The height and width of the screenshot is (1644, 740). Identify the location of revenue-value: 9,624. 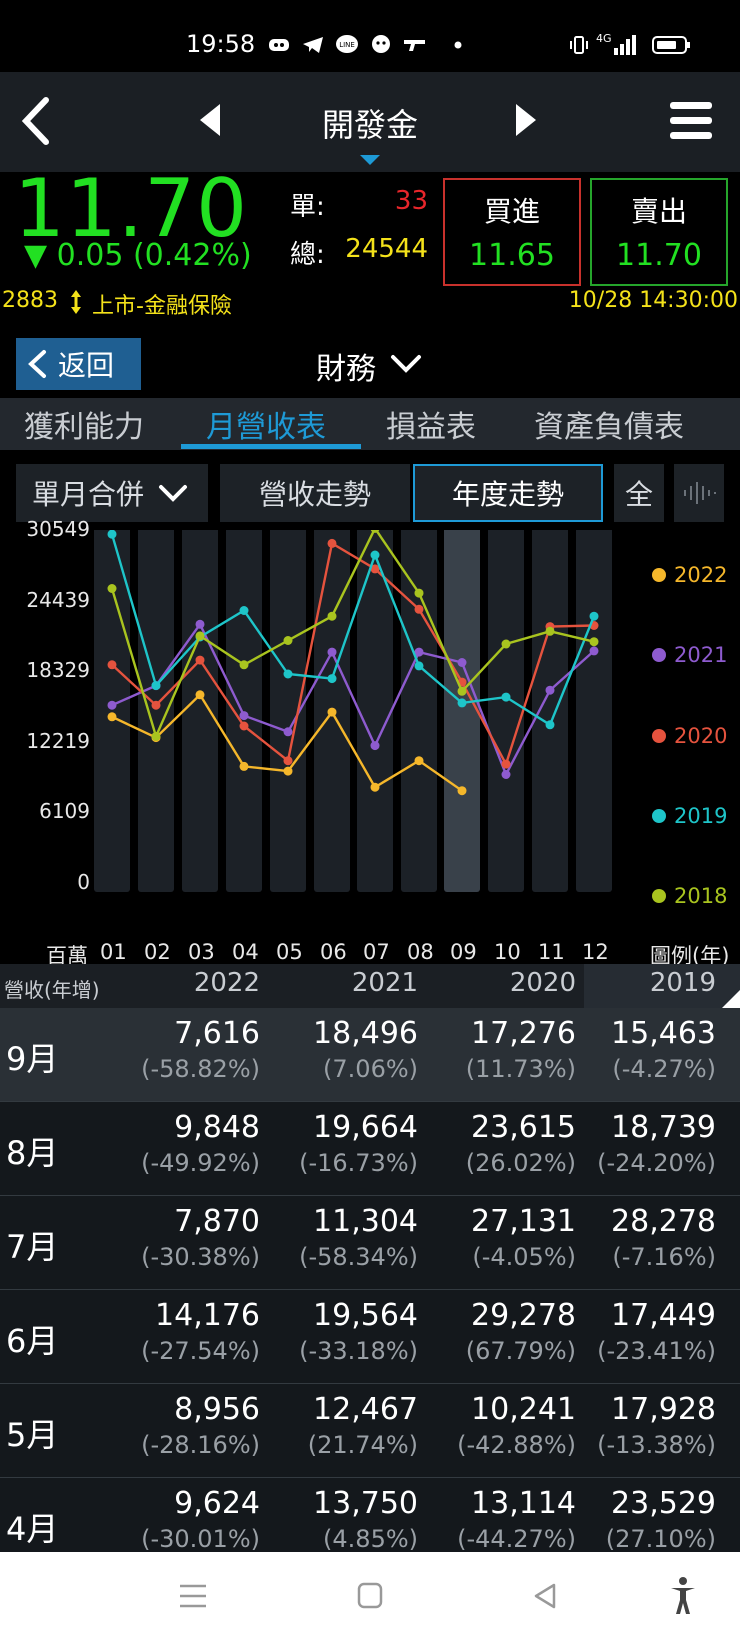
(217, 1503).